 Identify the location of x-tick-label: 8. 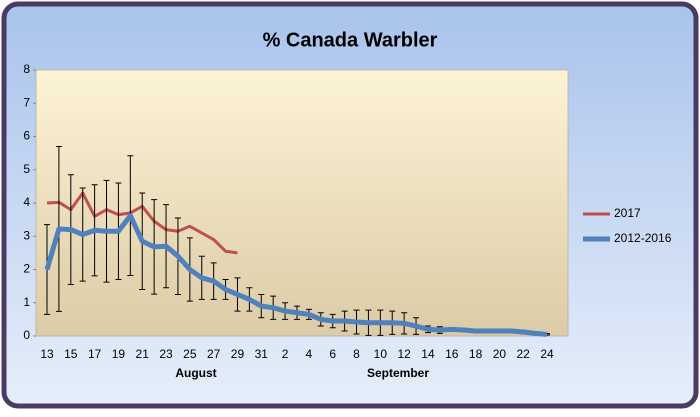
(356, 354).